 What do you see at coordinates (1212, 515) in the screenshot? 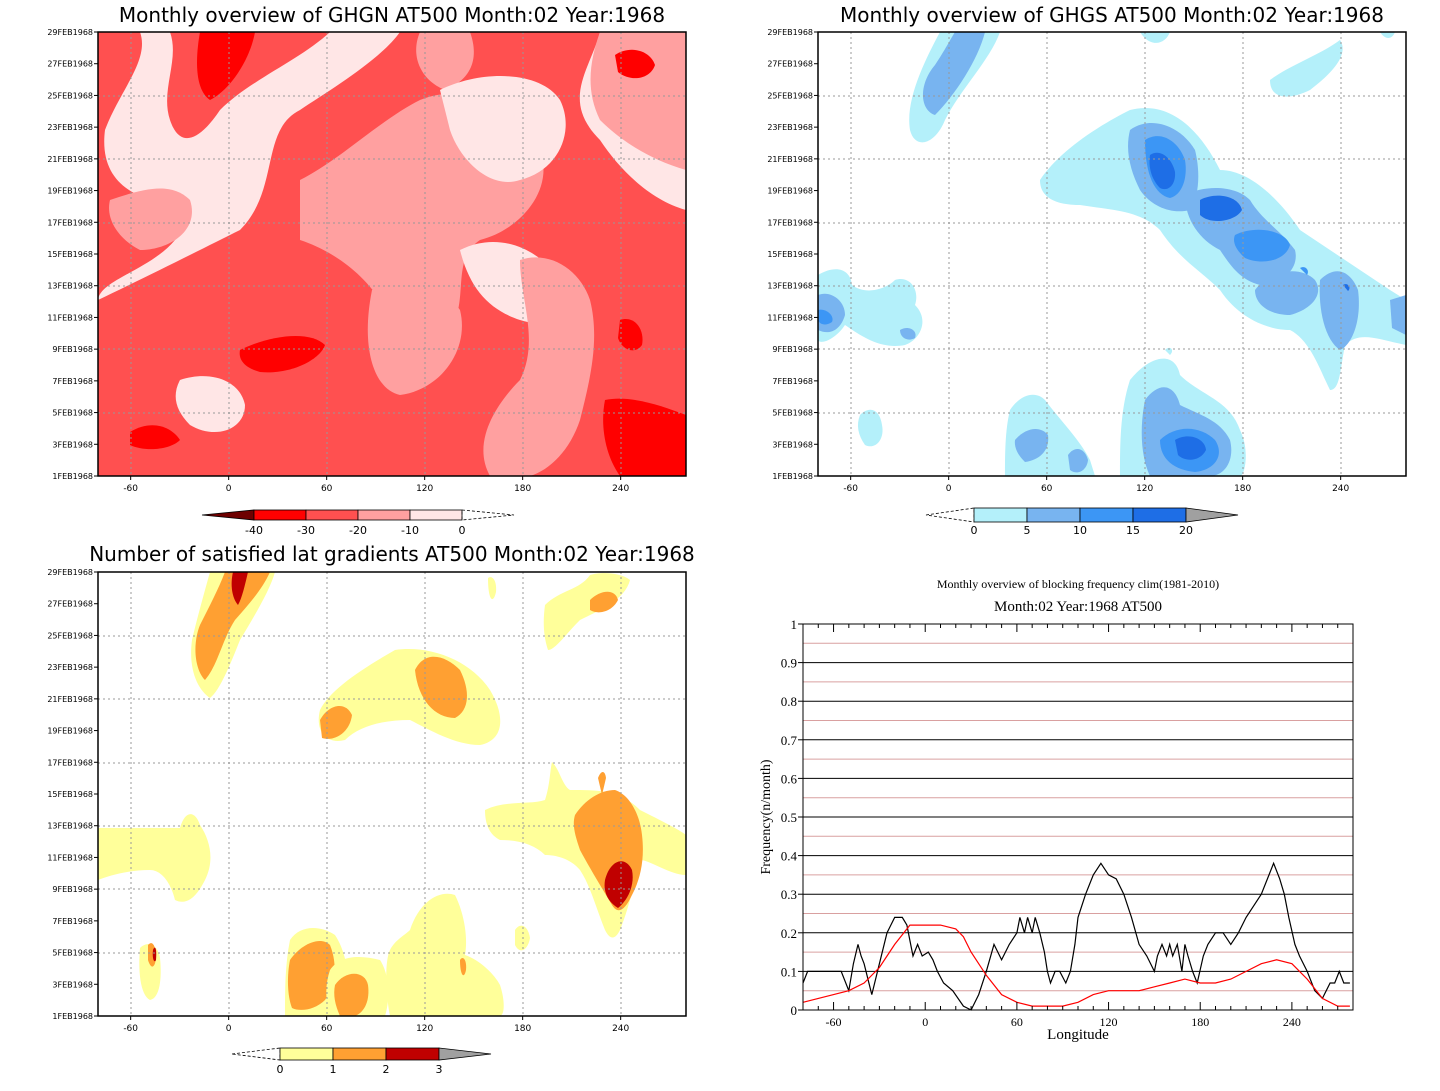
I see `ghgs-colorbar-arrow-right` at bounding box center [1212, 515].